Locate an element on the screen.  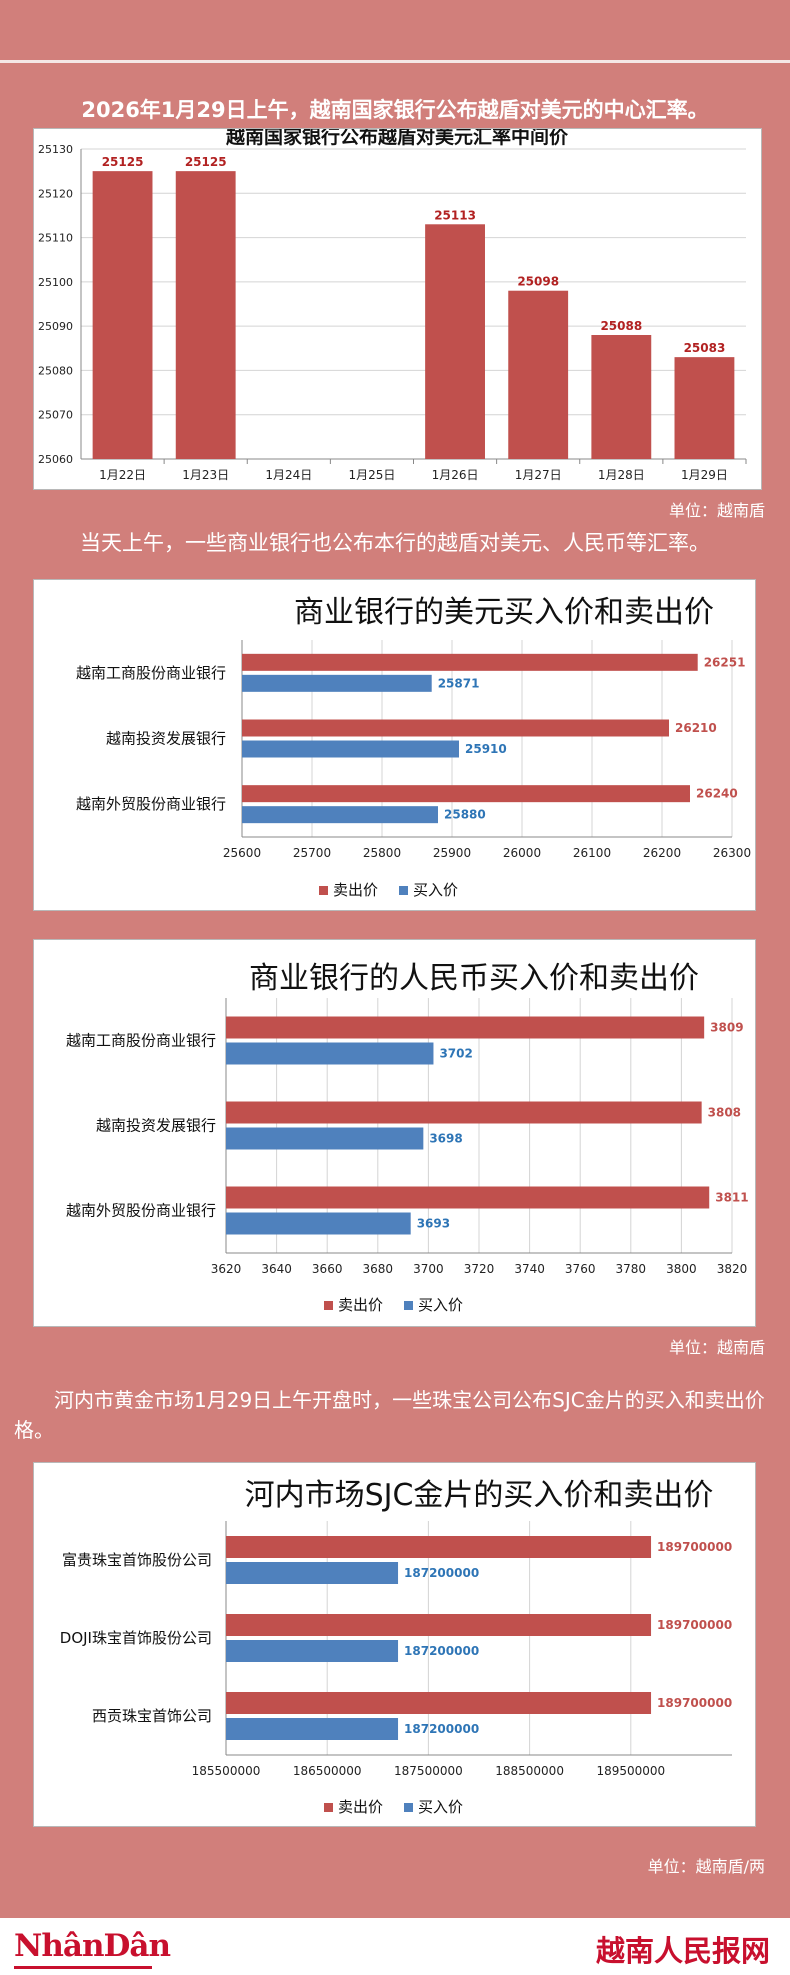
x-tick-label: 189500000 is located at coordinates (630, 1771).